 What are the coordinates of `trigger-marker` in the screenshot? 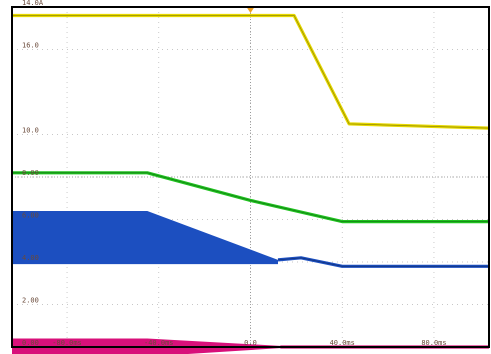 It's located at (250, 10).